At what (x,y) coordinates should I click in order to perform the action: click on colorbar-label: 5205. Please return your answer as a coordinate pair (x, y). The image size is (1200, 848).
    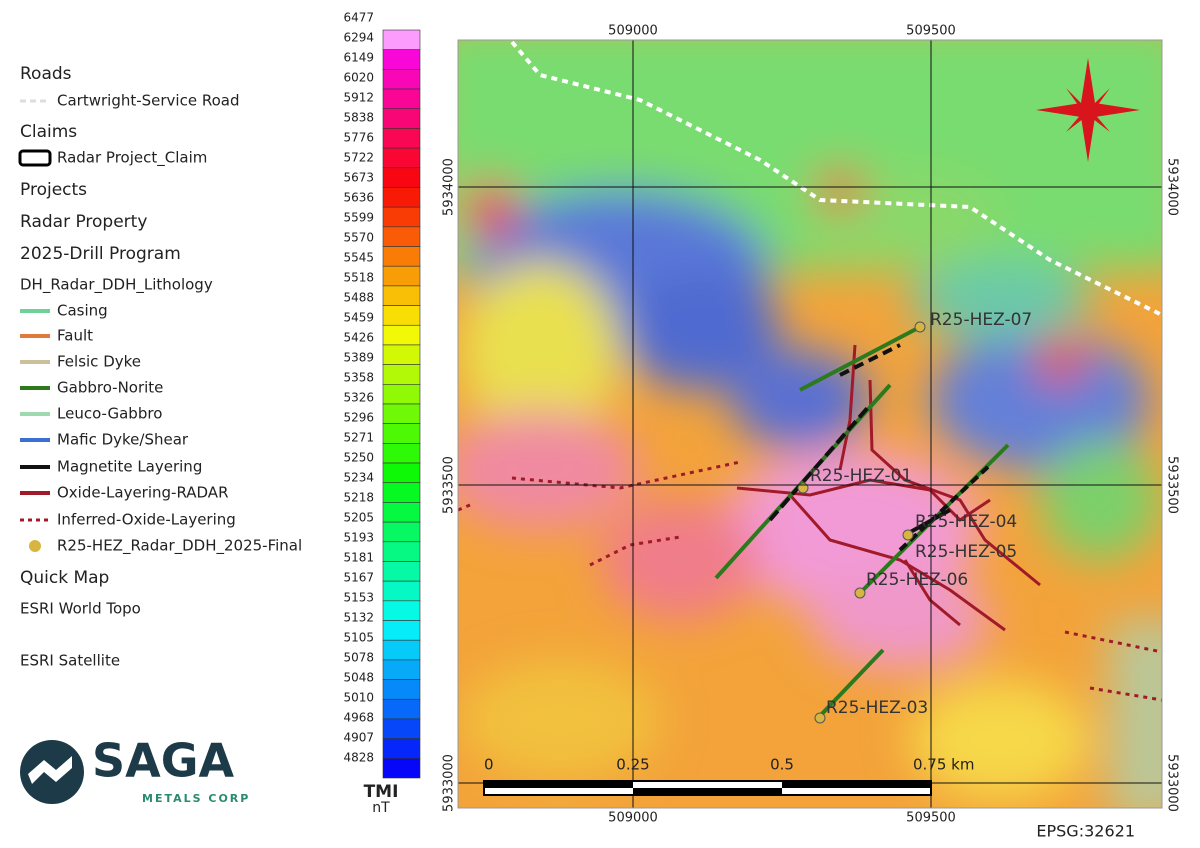
    Looking at the image, I should click on (358, 518).